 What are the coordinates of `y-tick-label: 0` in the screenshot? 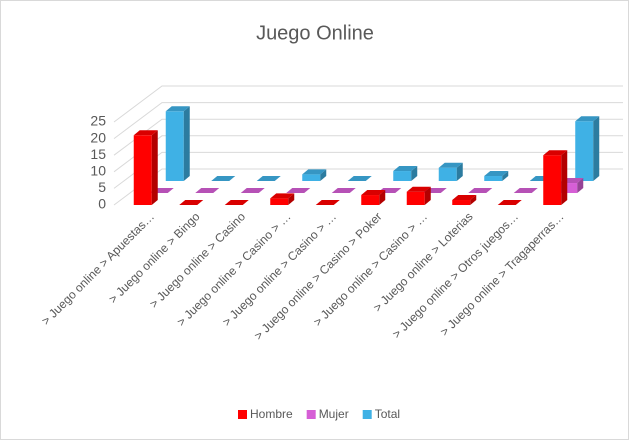 It's located at (102, 204).